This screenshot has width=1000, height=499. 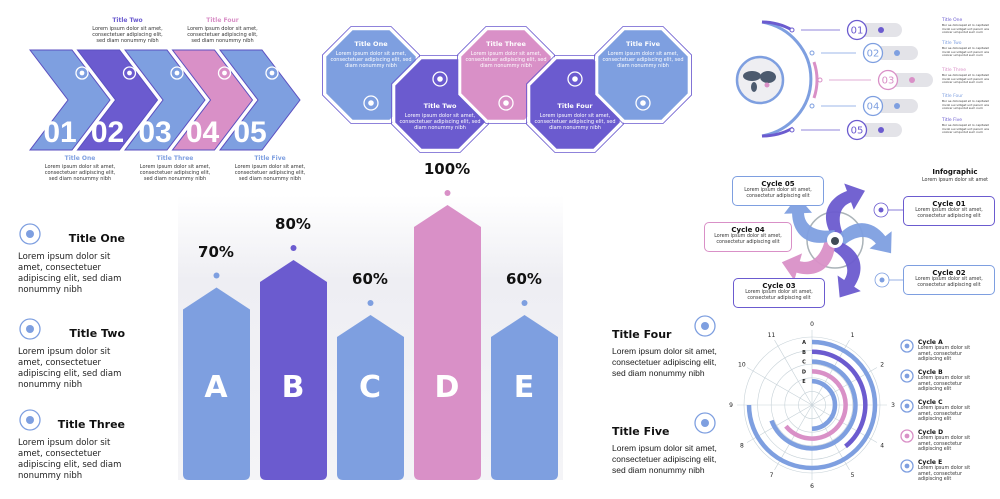 I want to click on radial-bar-C, so click(x=813, y=405).